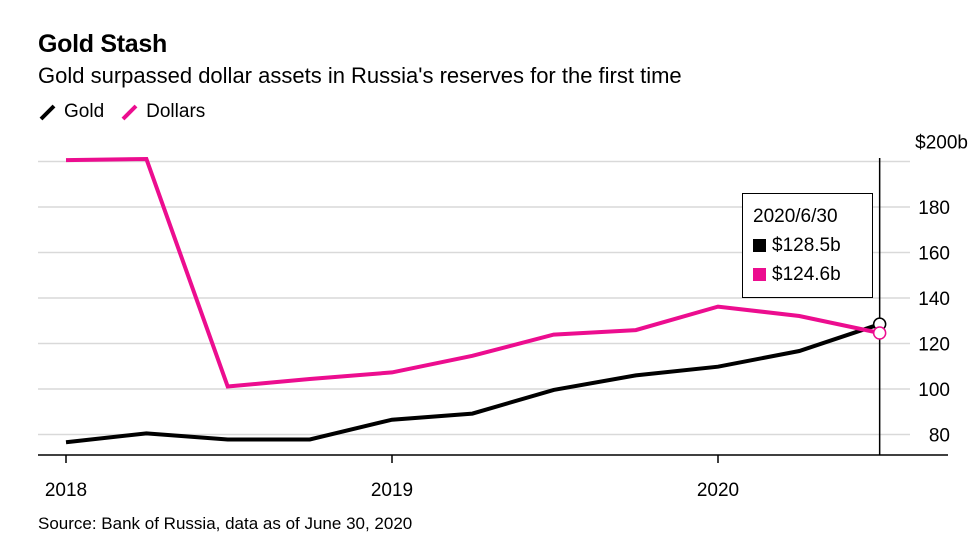  I want to click on tooltip-swatch-dollars, so click(759, 274).